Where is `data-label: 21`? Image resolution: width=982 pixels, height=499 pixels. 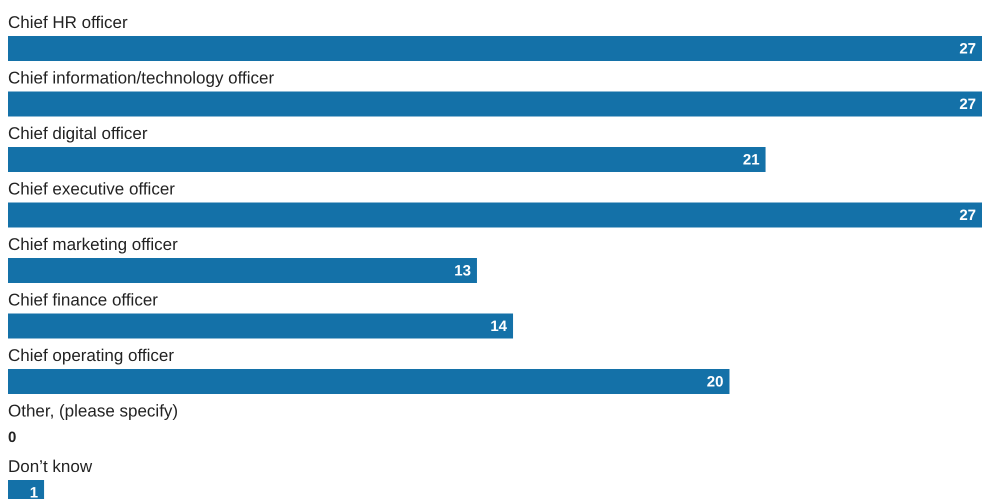
data-label: 21 is located at coordinates (751, 160).